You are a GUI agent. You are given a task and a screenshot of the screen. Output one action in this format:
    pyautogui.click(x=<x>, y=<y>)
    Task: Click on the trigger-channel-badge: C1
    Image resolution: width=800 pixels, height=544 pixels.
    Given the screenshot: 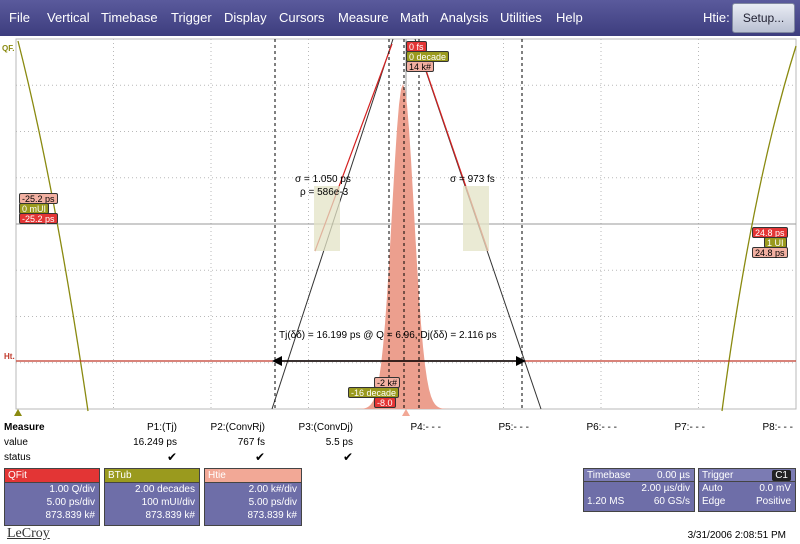 What is the action you would take?
    pyautogui.click(x=781, y=475)
    